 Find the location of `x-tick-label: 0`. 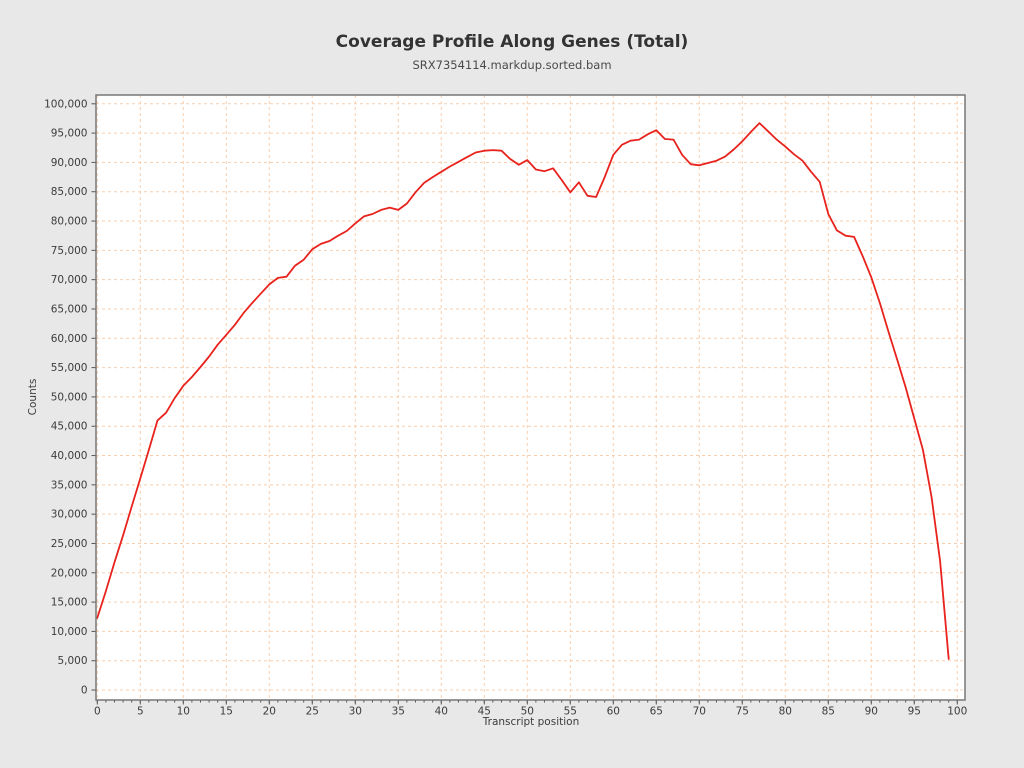

x-tick-label: 0 is located at coordinates (97, 712).